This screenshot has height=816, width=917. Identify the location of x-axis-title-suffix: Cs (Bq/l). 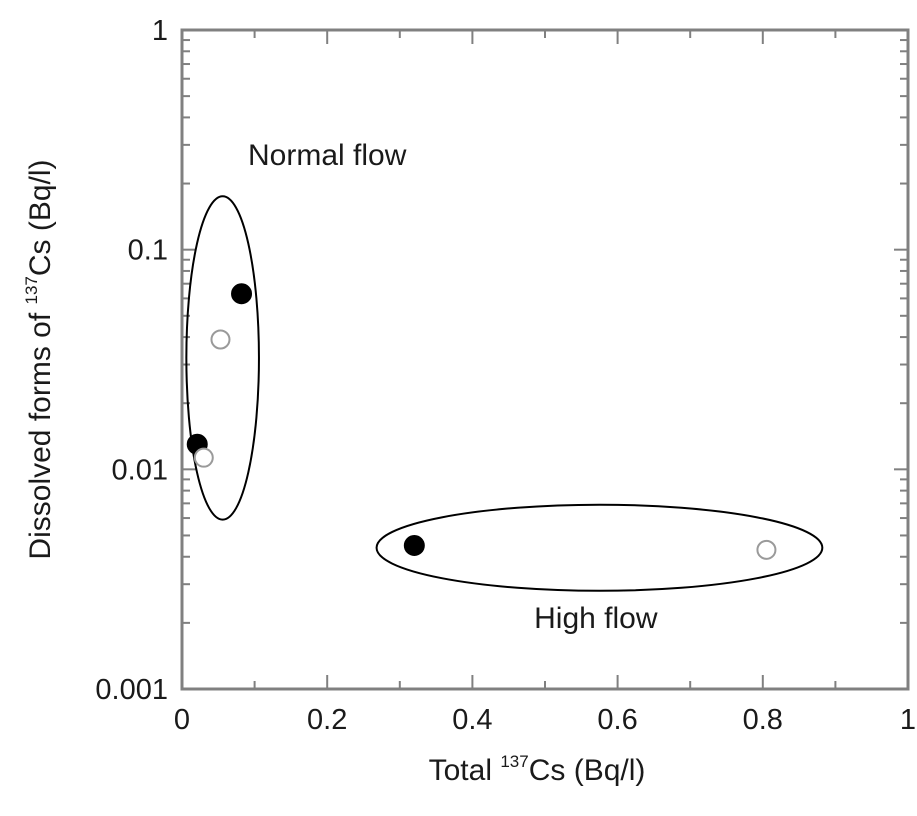
(587, 770).